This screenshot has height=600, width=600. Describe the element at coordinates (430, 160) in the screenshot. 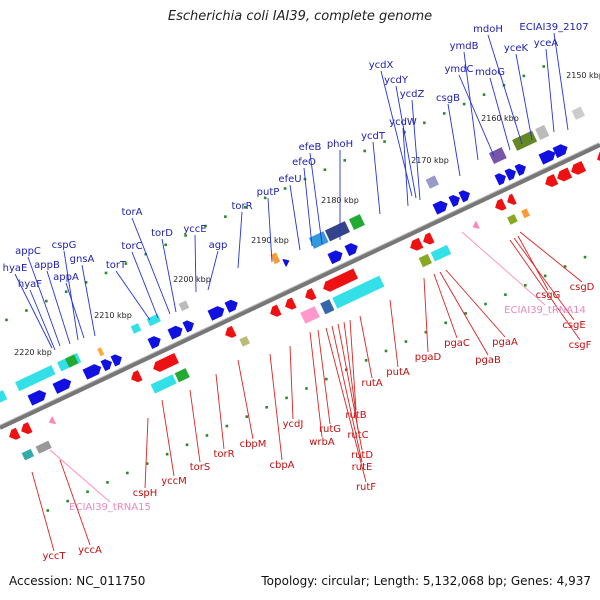

I see `position-tick: 2170 kbp` at that location.